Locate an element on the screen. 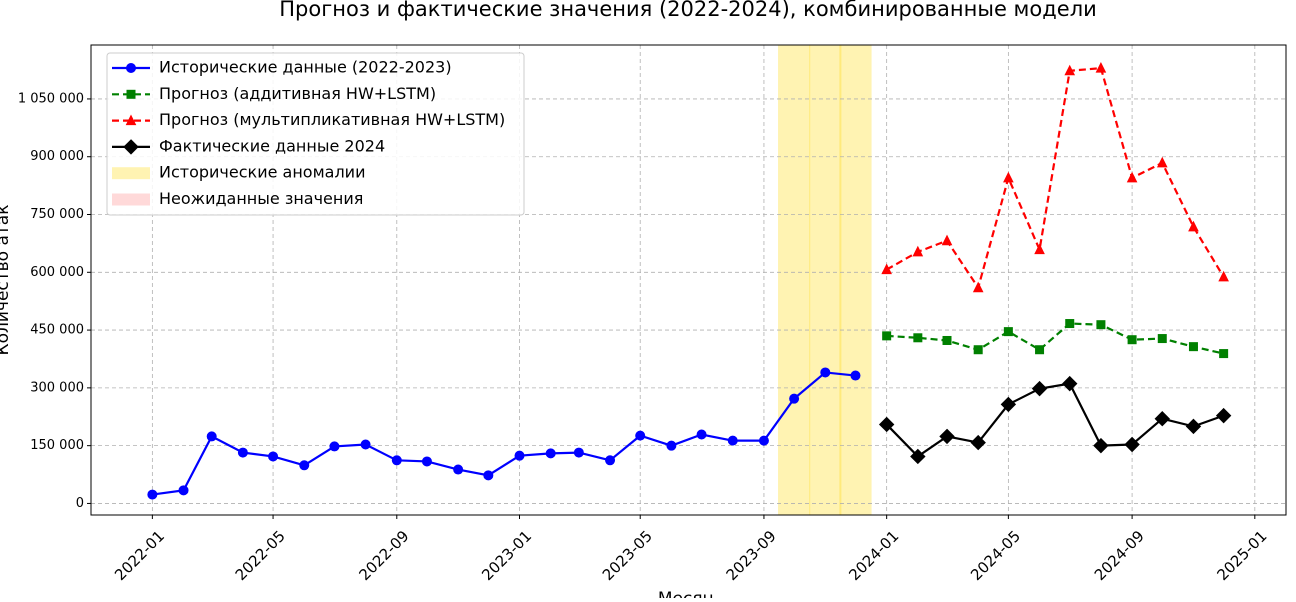 This screenshot has width=1296, height=602. y-tick-label: 0 is located at coordinates (80, 503).